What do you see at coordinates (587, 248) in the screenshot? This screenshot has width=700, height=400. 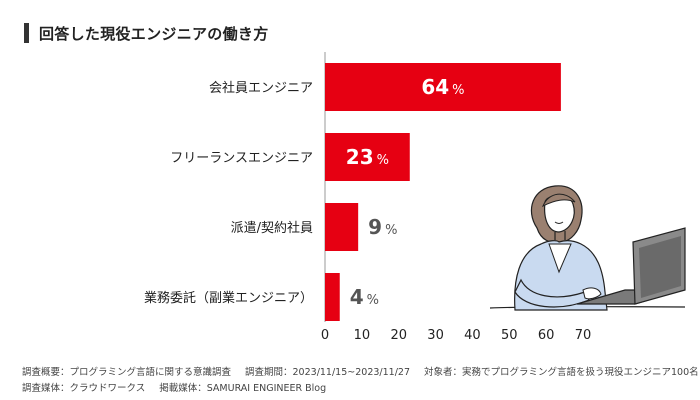 I see `person-at-laptop-illustration` at bounding box center [587, 248].